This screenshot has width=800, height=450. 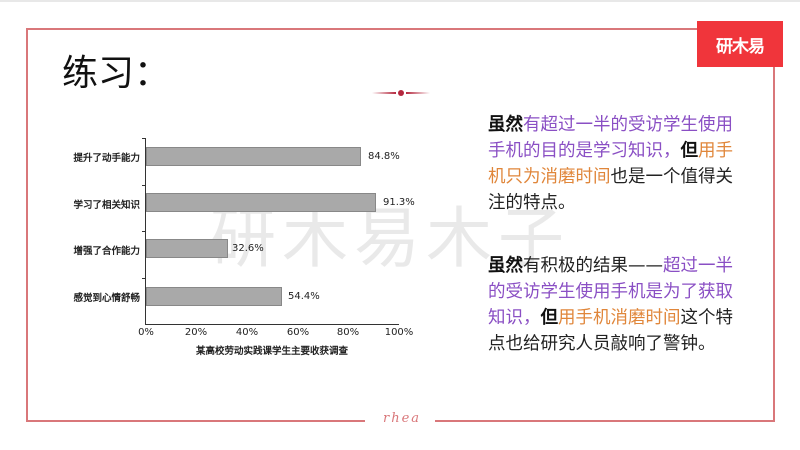 What do you see at coordinates (27, 225) in the screenshot?
I see `frame-border-left` at bounding box center [27, 225].